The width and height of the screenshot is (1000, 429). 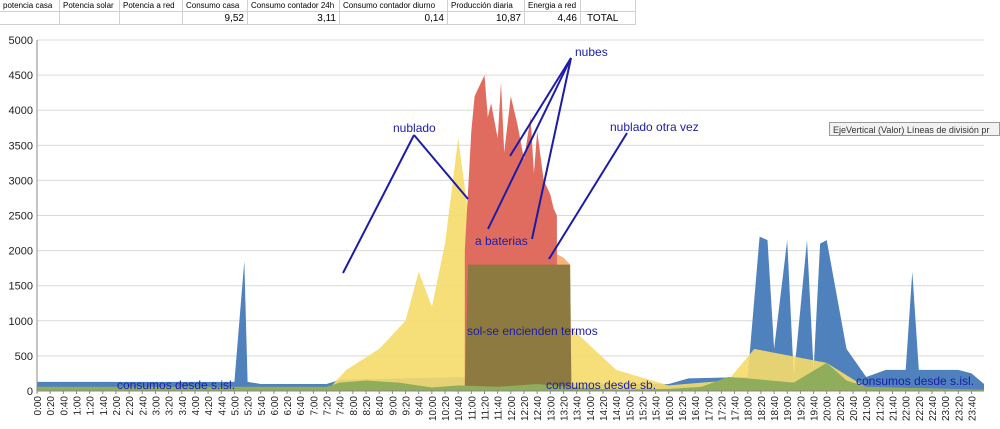 I want to click on header-cell: potencia casa, so click(x=30, y=6).